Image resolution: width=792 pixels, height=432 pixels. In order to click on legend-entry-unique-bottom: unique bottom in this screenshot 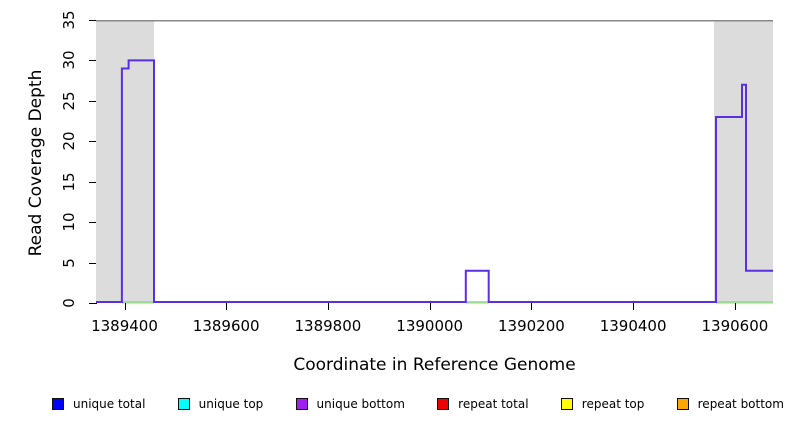, I will do `click(350, 404)`.